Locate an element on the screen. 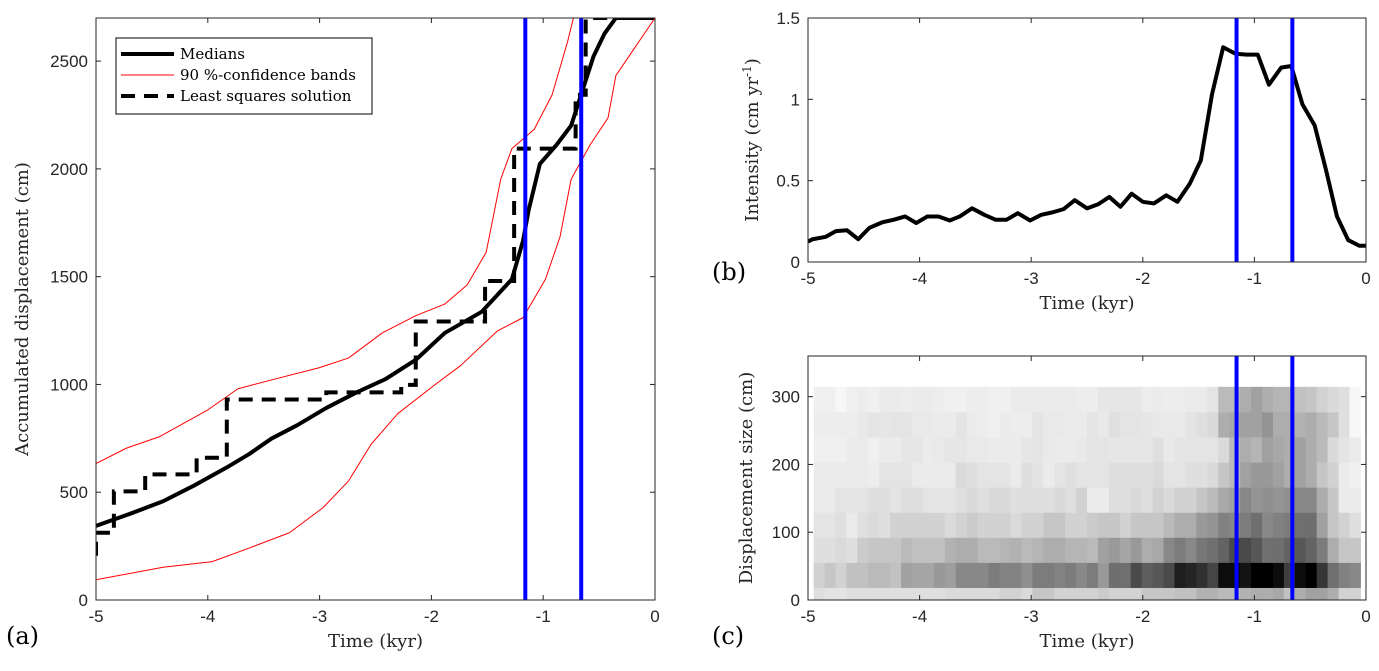 The height and width of the screenshot is (671, 1379). x-tick-label: -1 is located at coordinates (1254, 278).